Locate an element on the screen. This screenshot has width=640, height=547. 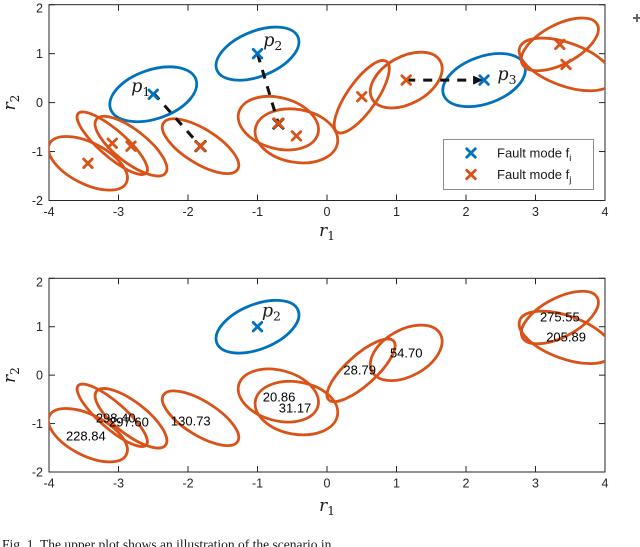
legend-marker-blue is located at coordinates (471, 153).